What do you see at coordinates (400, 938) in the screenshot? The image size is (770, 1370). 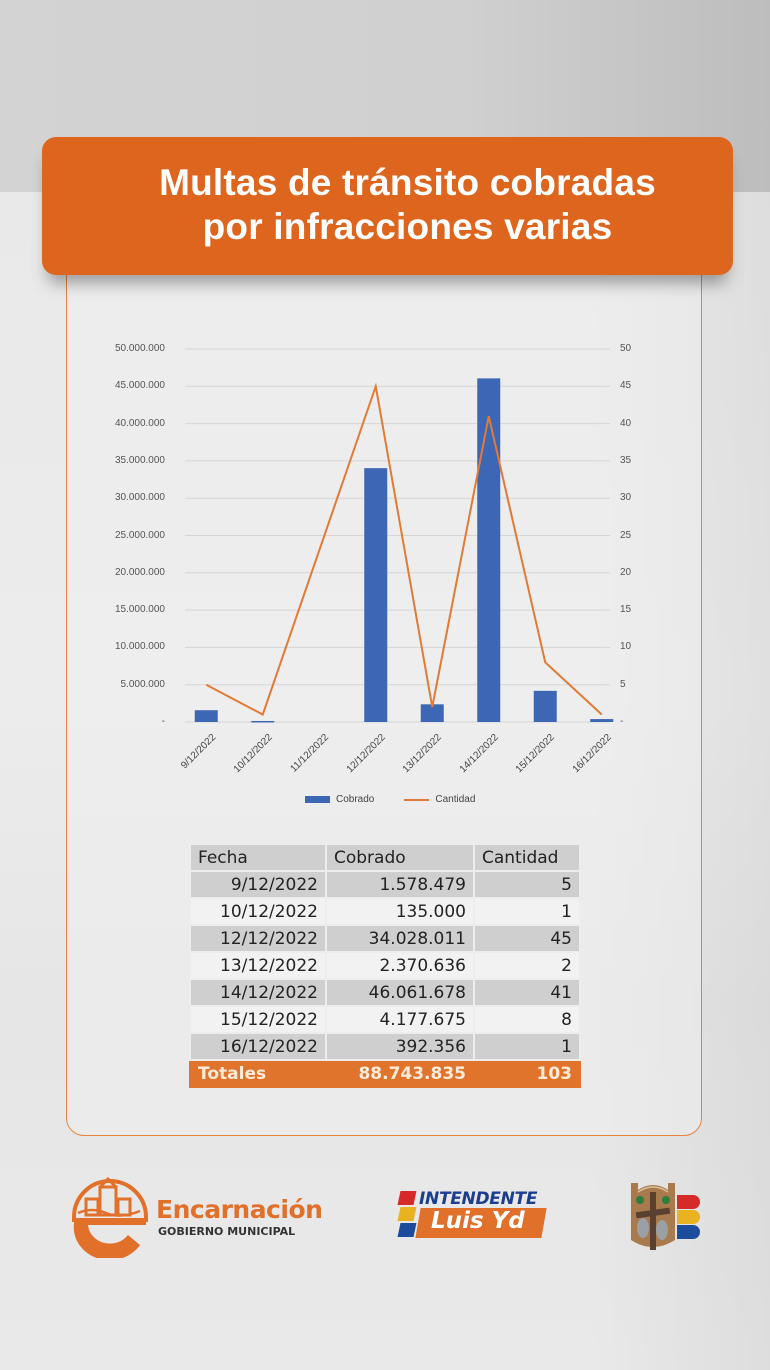 I see `cell-cobrado: 34.028.011` at bounding box center [400, 938].